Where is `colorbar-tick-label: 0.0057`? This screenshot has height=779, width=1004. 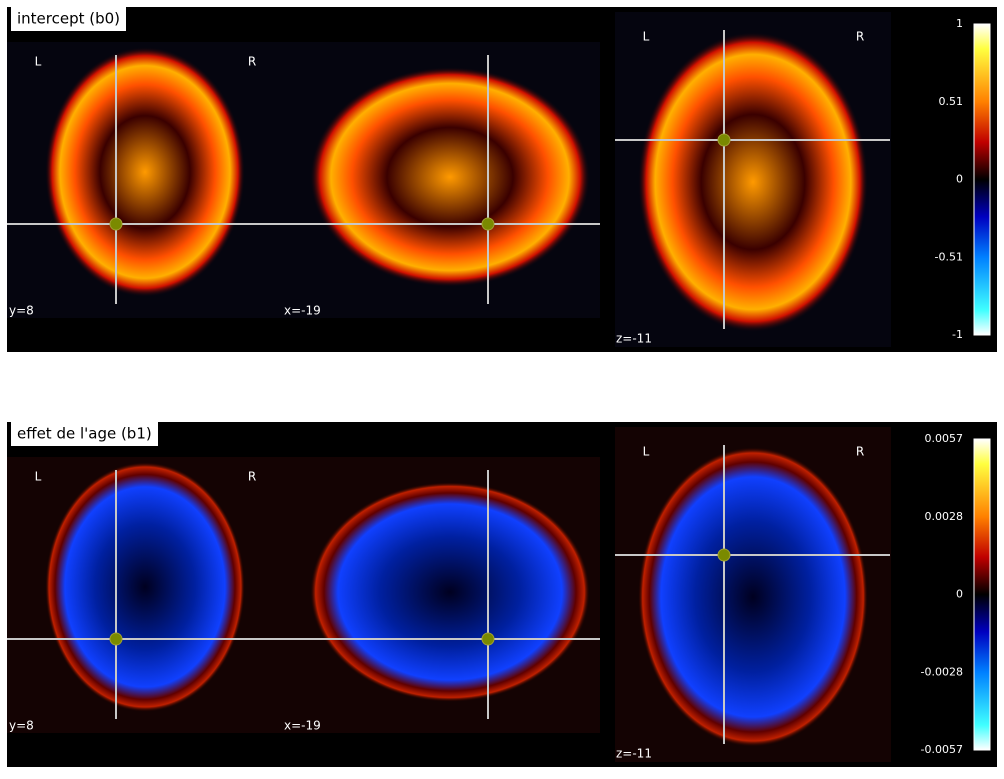
colorbar-tick-label: 0.0057 is located at coordinates (944, 438).